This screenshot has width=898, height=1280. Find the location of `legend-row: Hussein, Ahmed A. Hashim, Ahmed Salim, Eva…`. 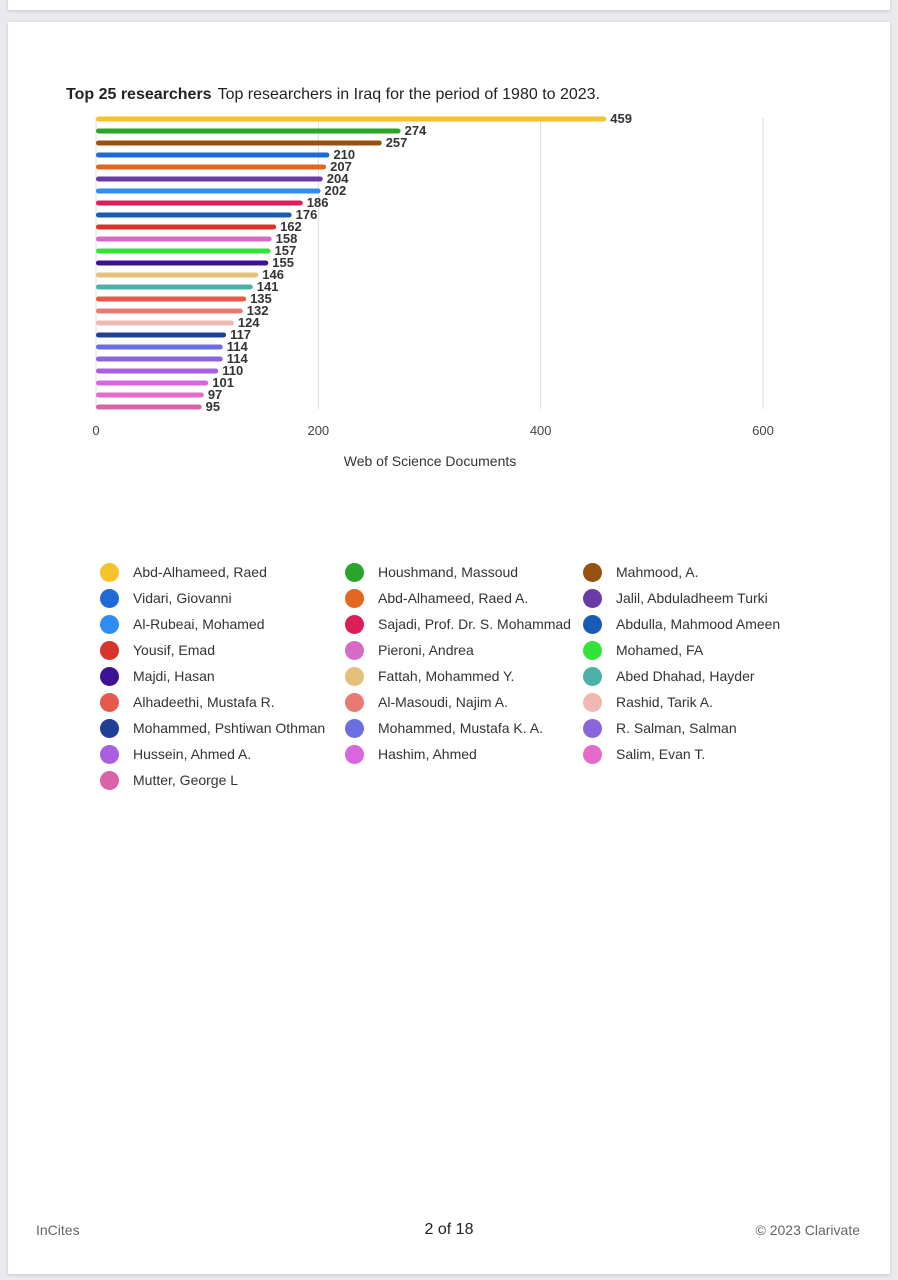

legend-row: Hussein, Ahmed A. Hashim, Ahmed Salim, Eva… is located at coordinates (460, 754).